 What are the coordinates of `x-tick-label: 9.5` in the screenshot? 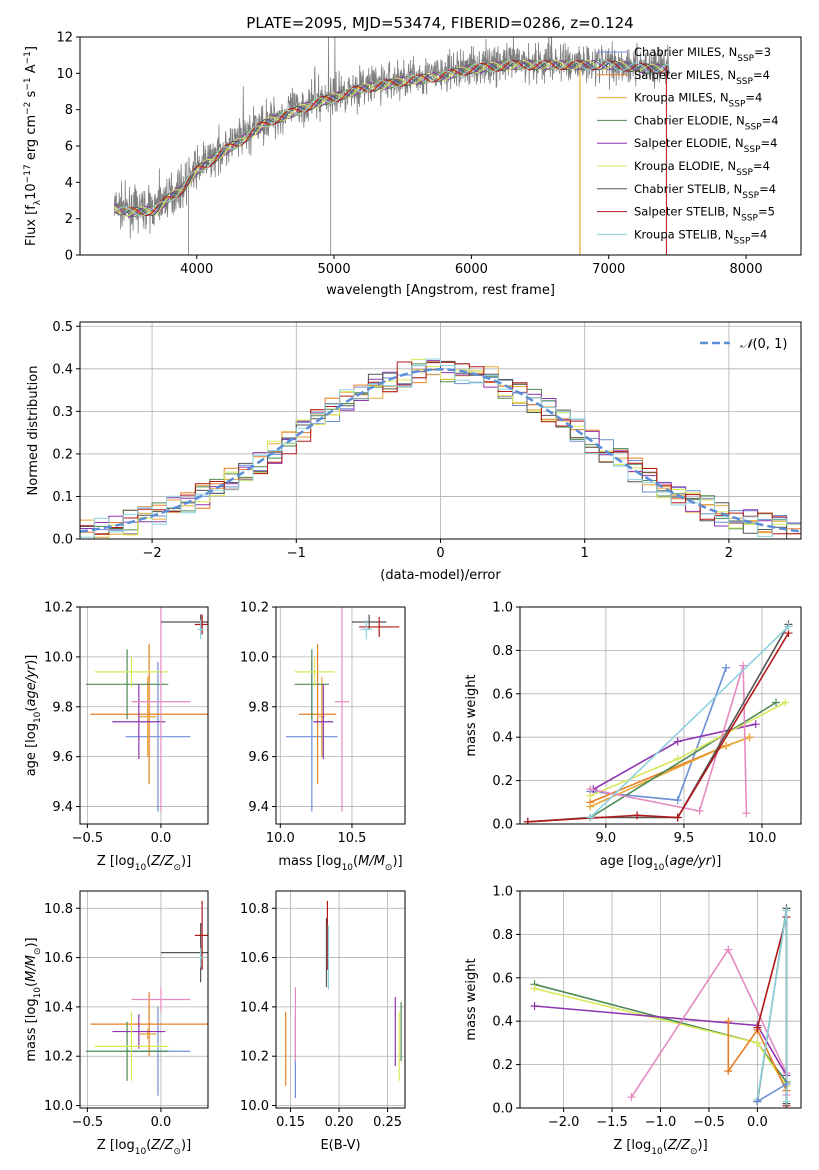 It's located at (684, 838).